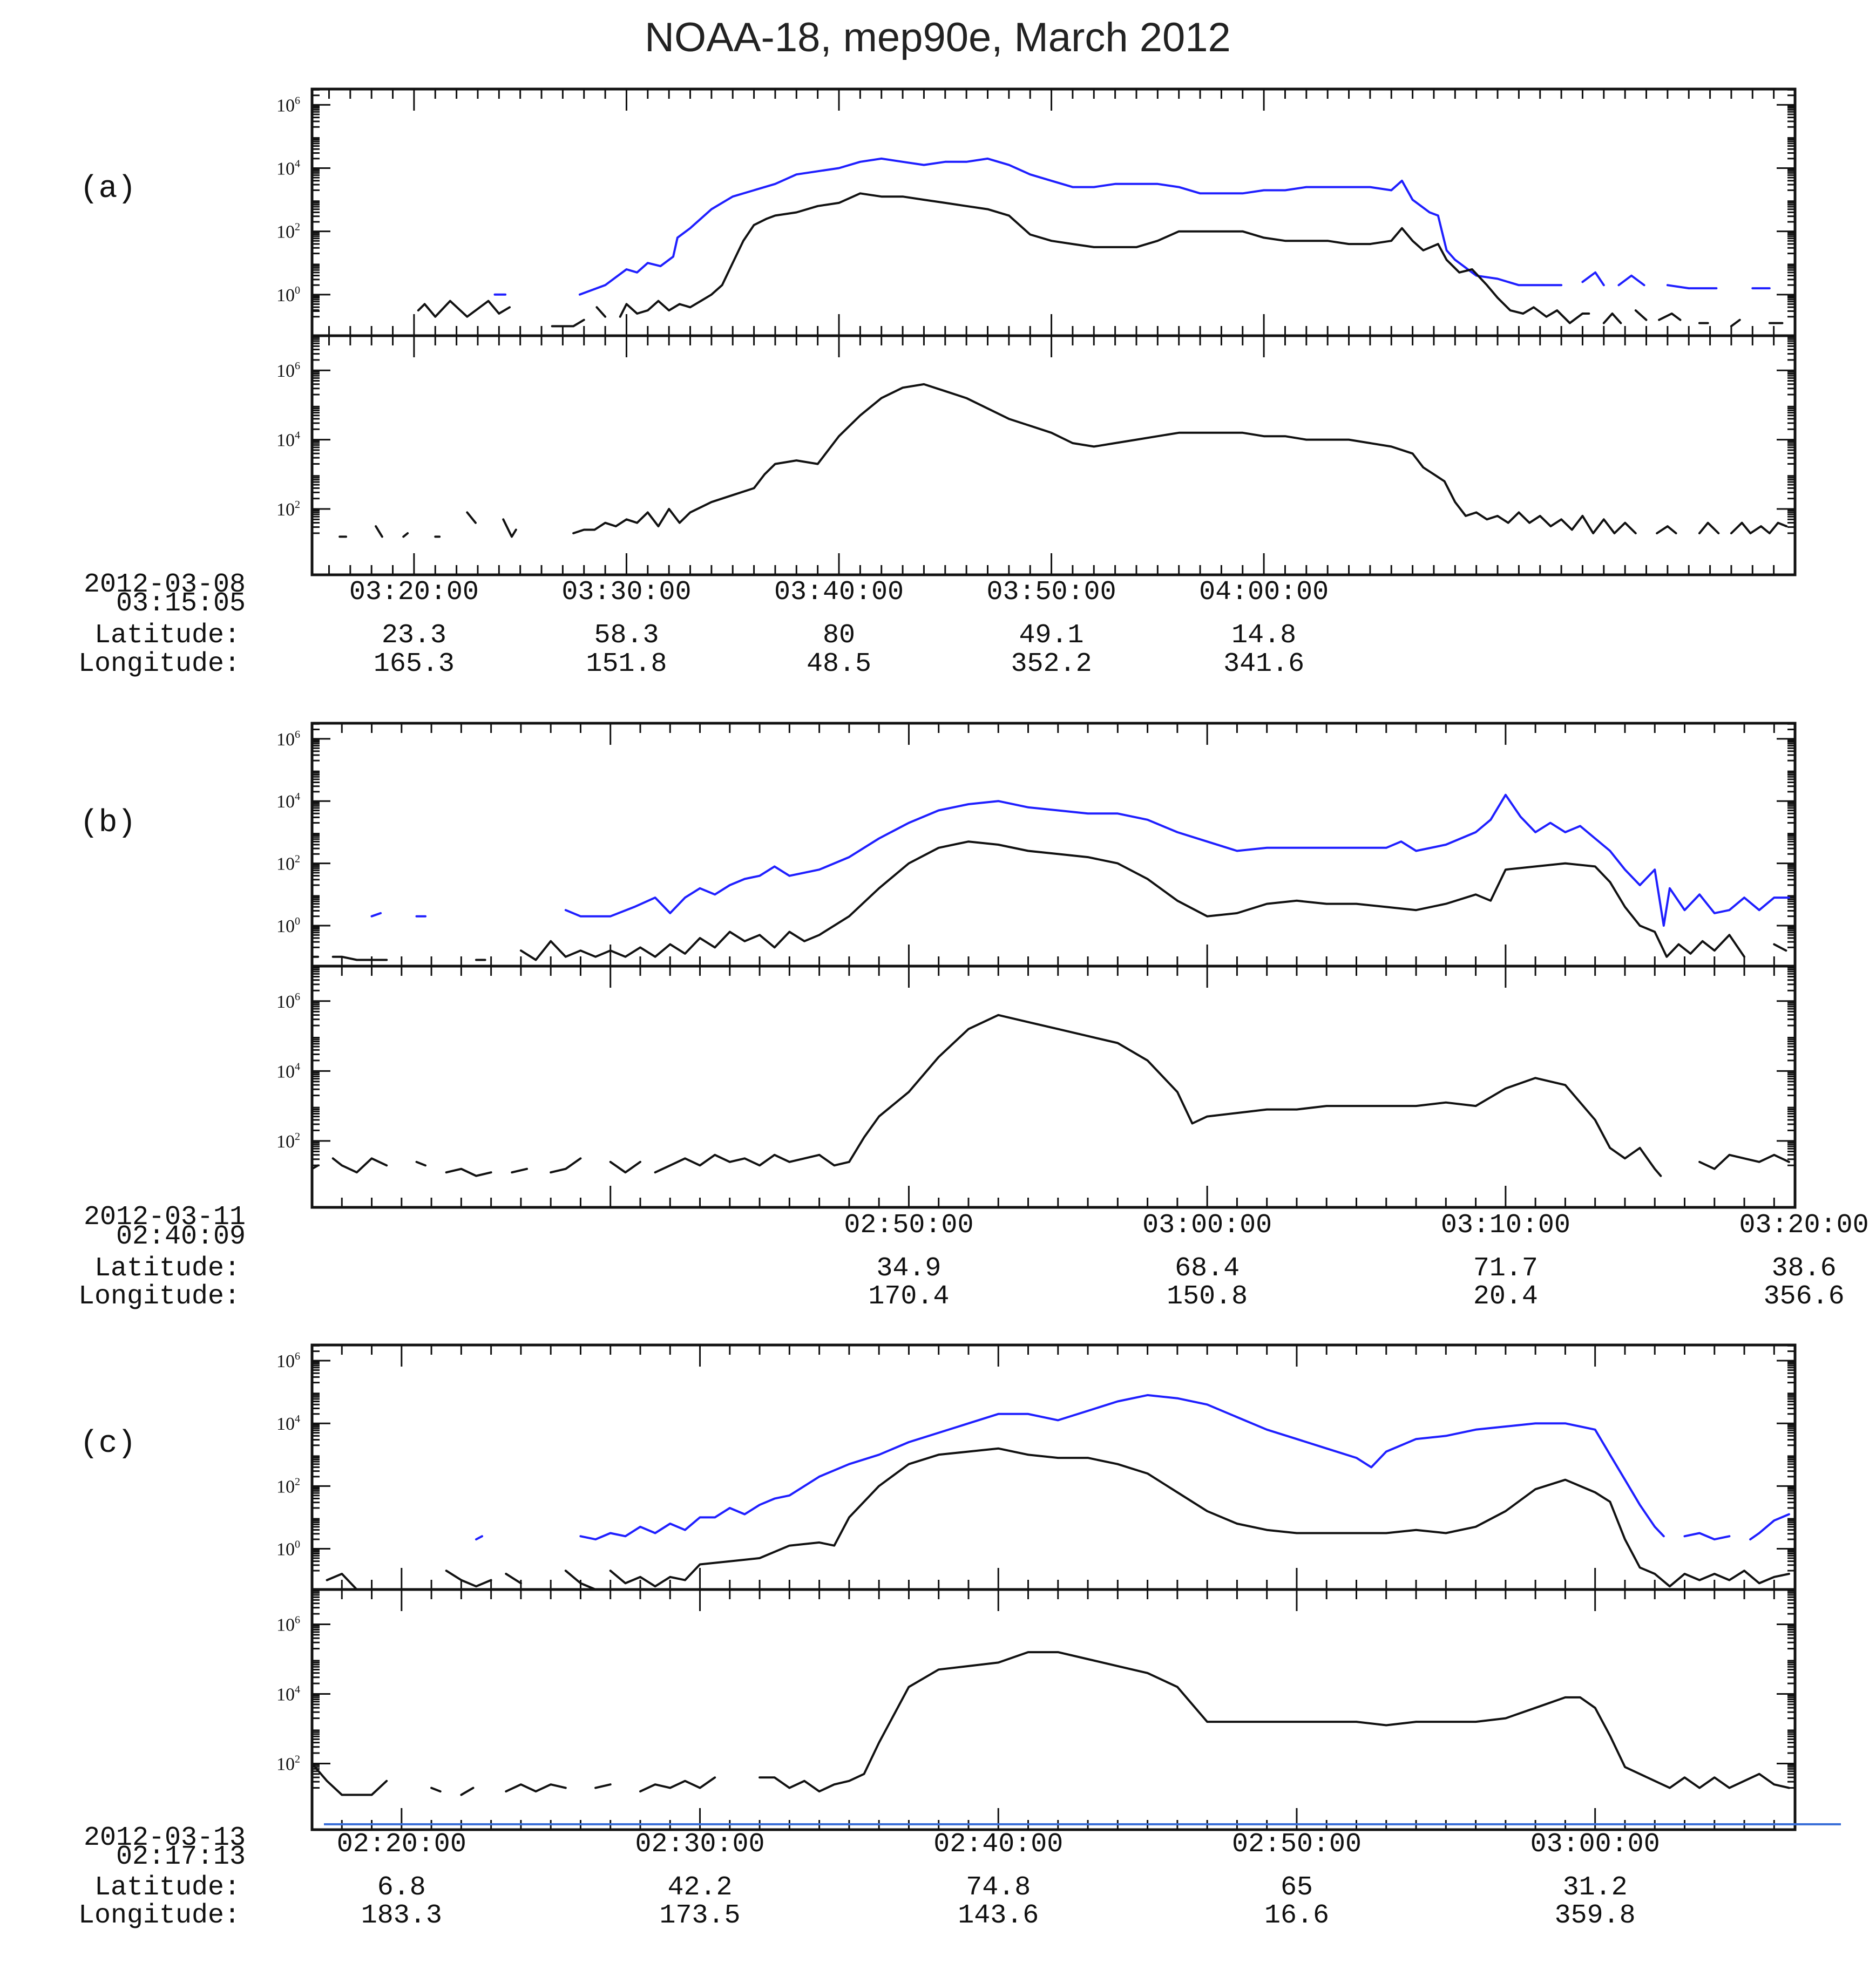 The height and width of the screenshot is (1970, 1876). Describe the element at coordinates (1297, 1887) in the screenshot. I see `latitude-value: 65` at that location.